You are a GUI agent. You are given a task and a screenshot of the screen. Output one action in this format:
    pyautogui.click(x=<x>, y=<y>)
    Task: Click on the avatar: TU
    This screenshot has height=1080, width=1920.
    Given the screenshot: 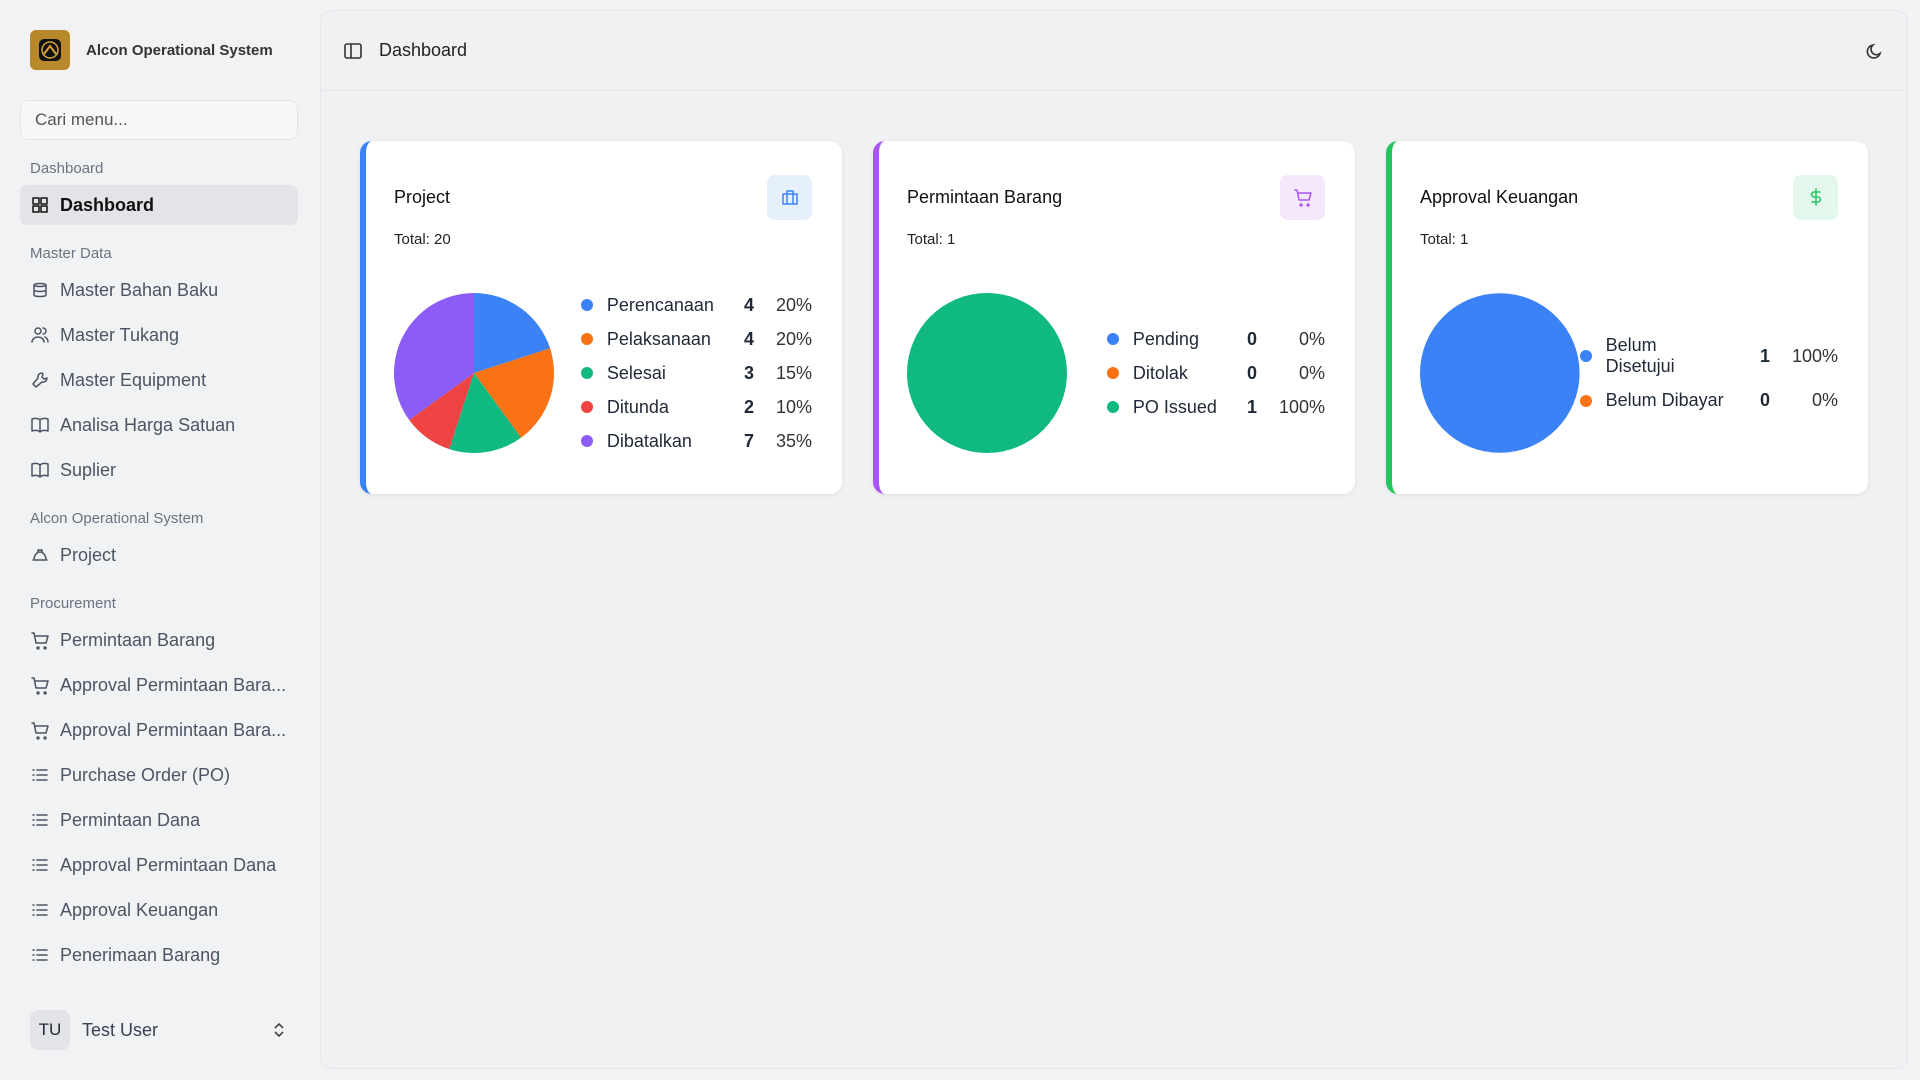 What is the action you would take?
    pyautogui.click(x=50, y=1030)
    